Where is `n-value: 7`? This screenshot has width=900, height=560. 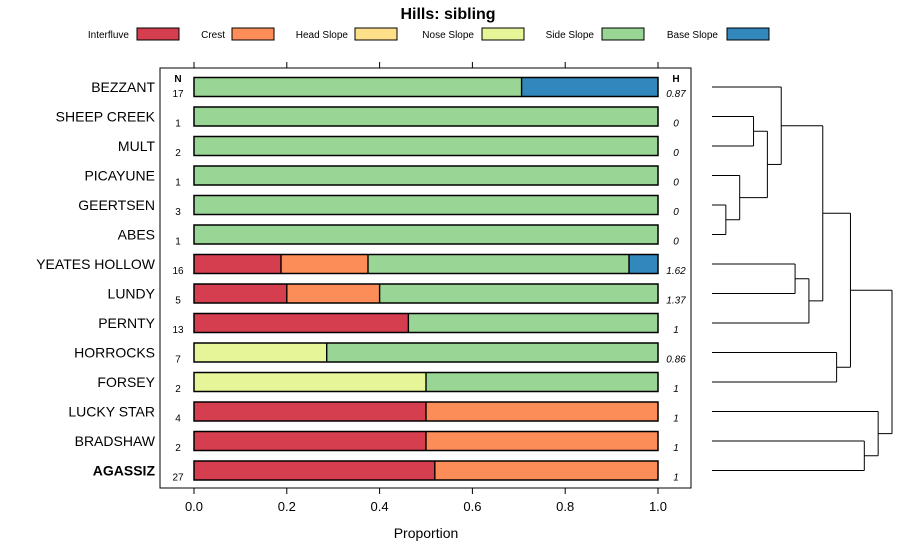
n-value: 7 is located at coordinates (178, 360).